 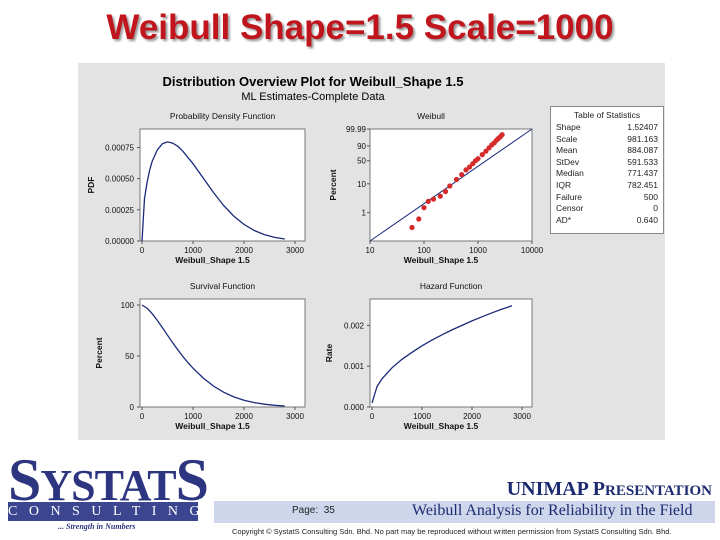 What do you see at coordinates (329, 510) in the screenshot?
I see `page-number-value: 35` at bounding box center [329, 510].